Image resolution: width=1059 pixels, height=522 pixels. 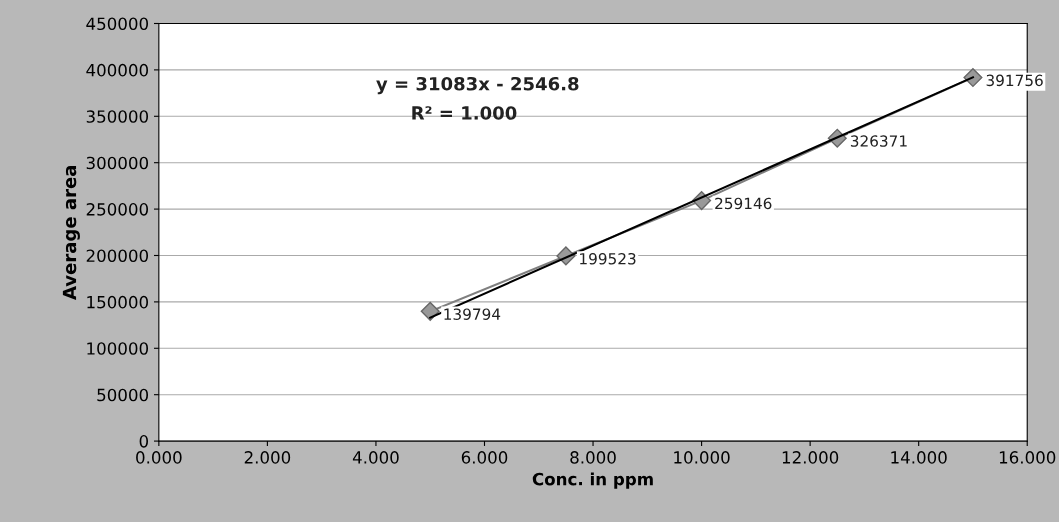 What do you see at coordinates (123, 395) in the screenshot?
I see `y-tick-label: 50000` at bounding box center [123, 395].